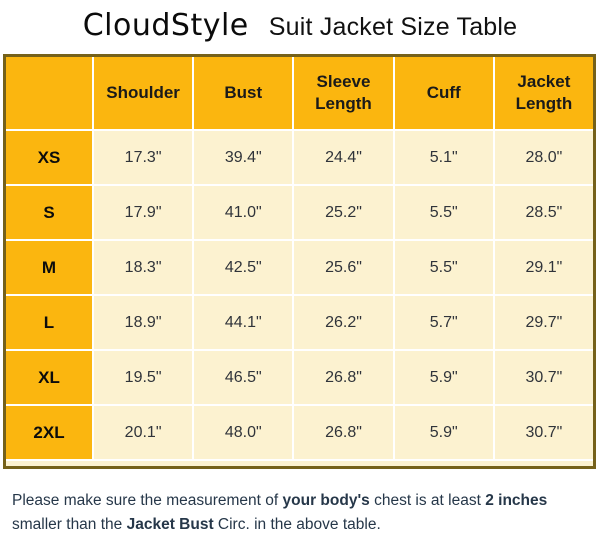 The image size is (600, 539). Describe the element at coordinates (243, 157) in the screenshot. I see `cell-xs-bust: 39.4"` at that location.